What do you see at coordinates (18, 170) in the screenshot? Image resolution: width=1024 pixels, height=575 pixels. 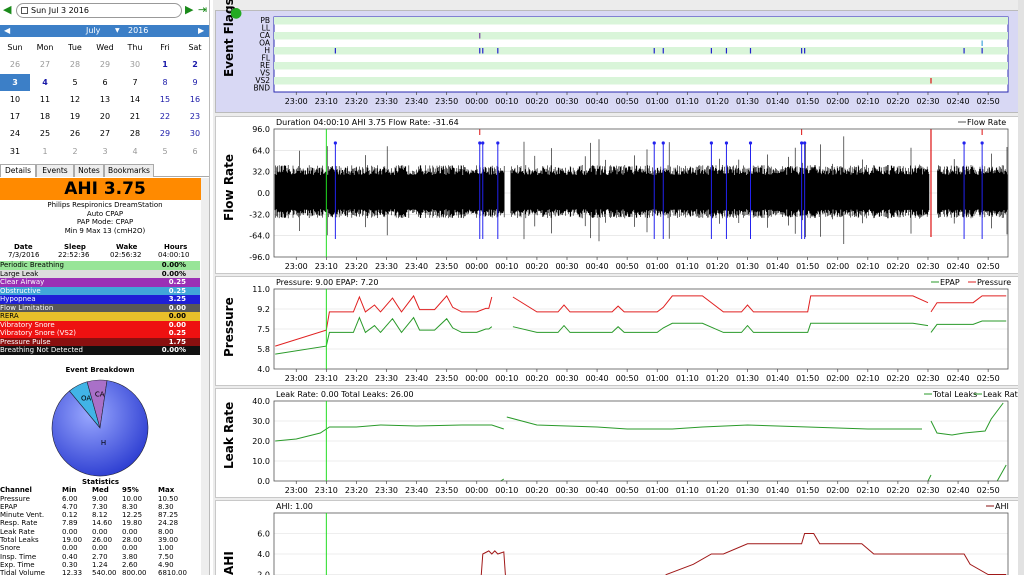 I see `tab-details: Details` at bounding box center [18, 170].